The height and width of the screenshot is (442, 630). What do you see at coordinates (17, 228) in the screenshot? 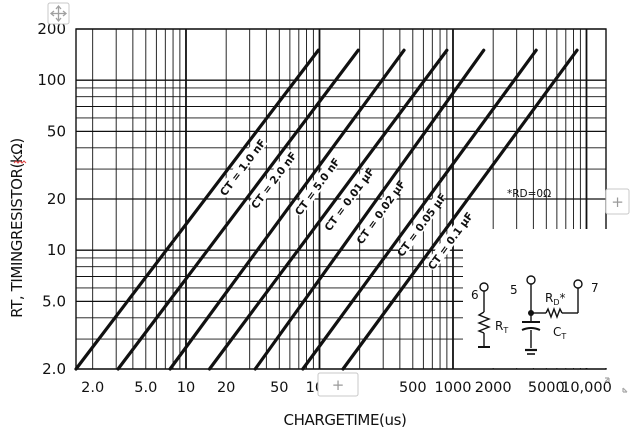
I see `y-axis-label: RT, TIMINGRESISTOR(kΩ)` at bounding box center [17, 228].